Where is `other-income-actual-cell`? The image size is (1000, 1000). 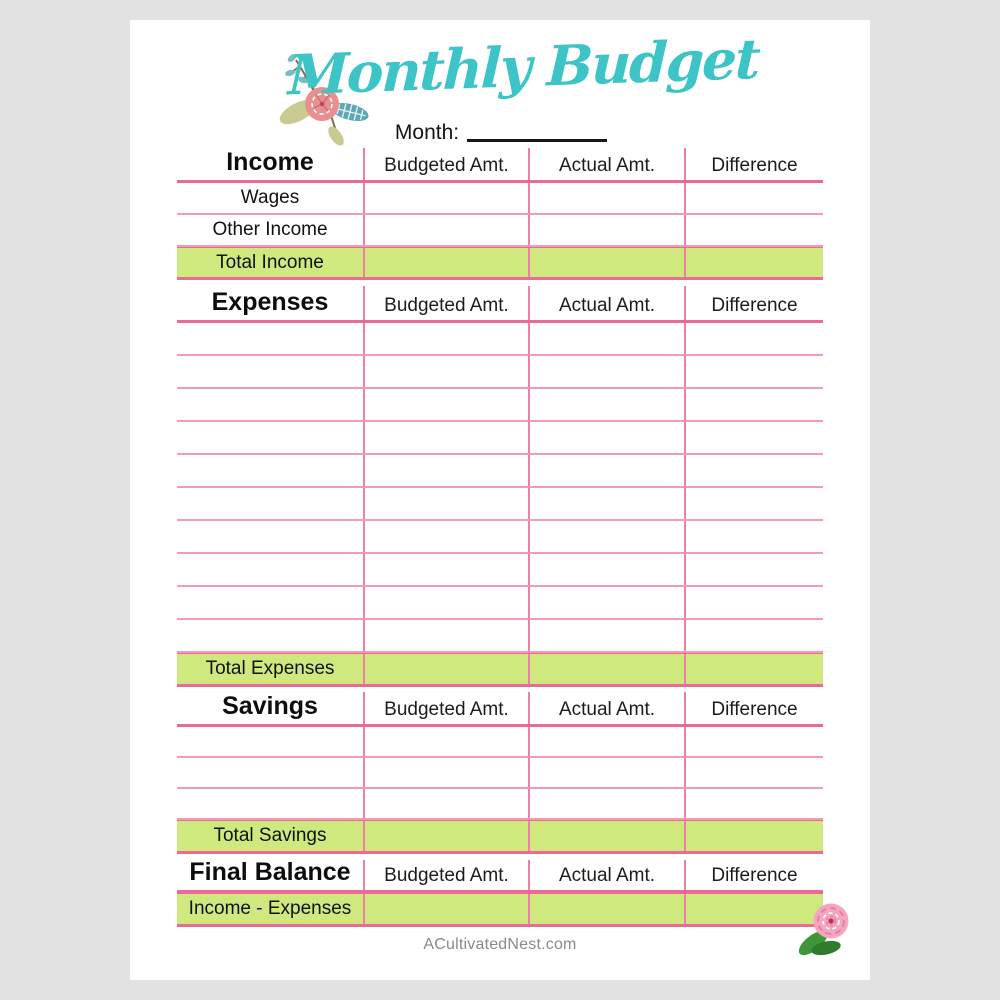
other-income-actual-cell is located at coordinates (606, 230).